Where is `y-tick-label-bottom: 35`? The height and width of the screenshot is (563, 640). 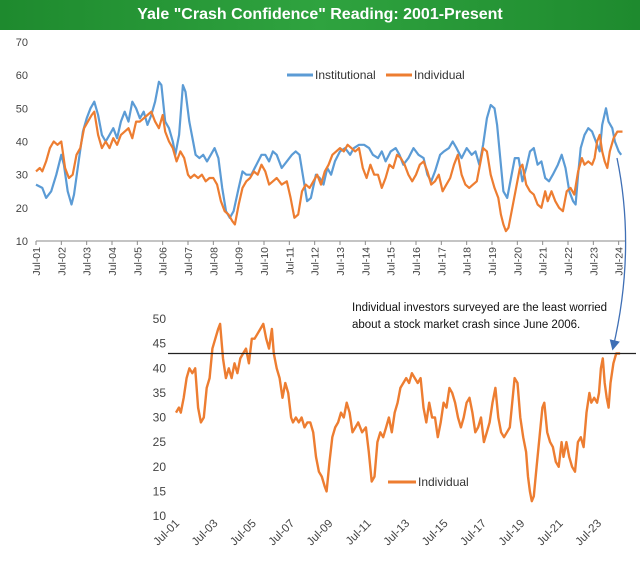
y-tick-label-bottom: 35 is located at coordinates (160, 393).